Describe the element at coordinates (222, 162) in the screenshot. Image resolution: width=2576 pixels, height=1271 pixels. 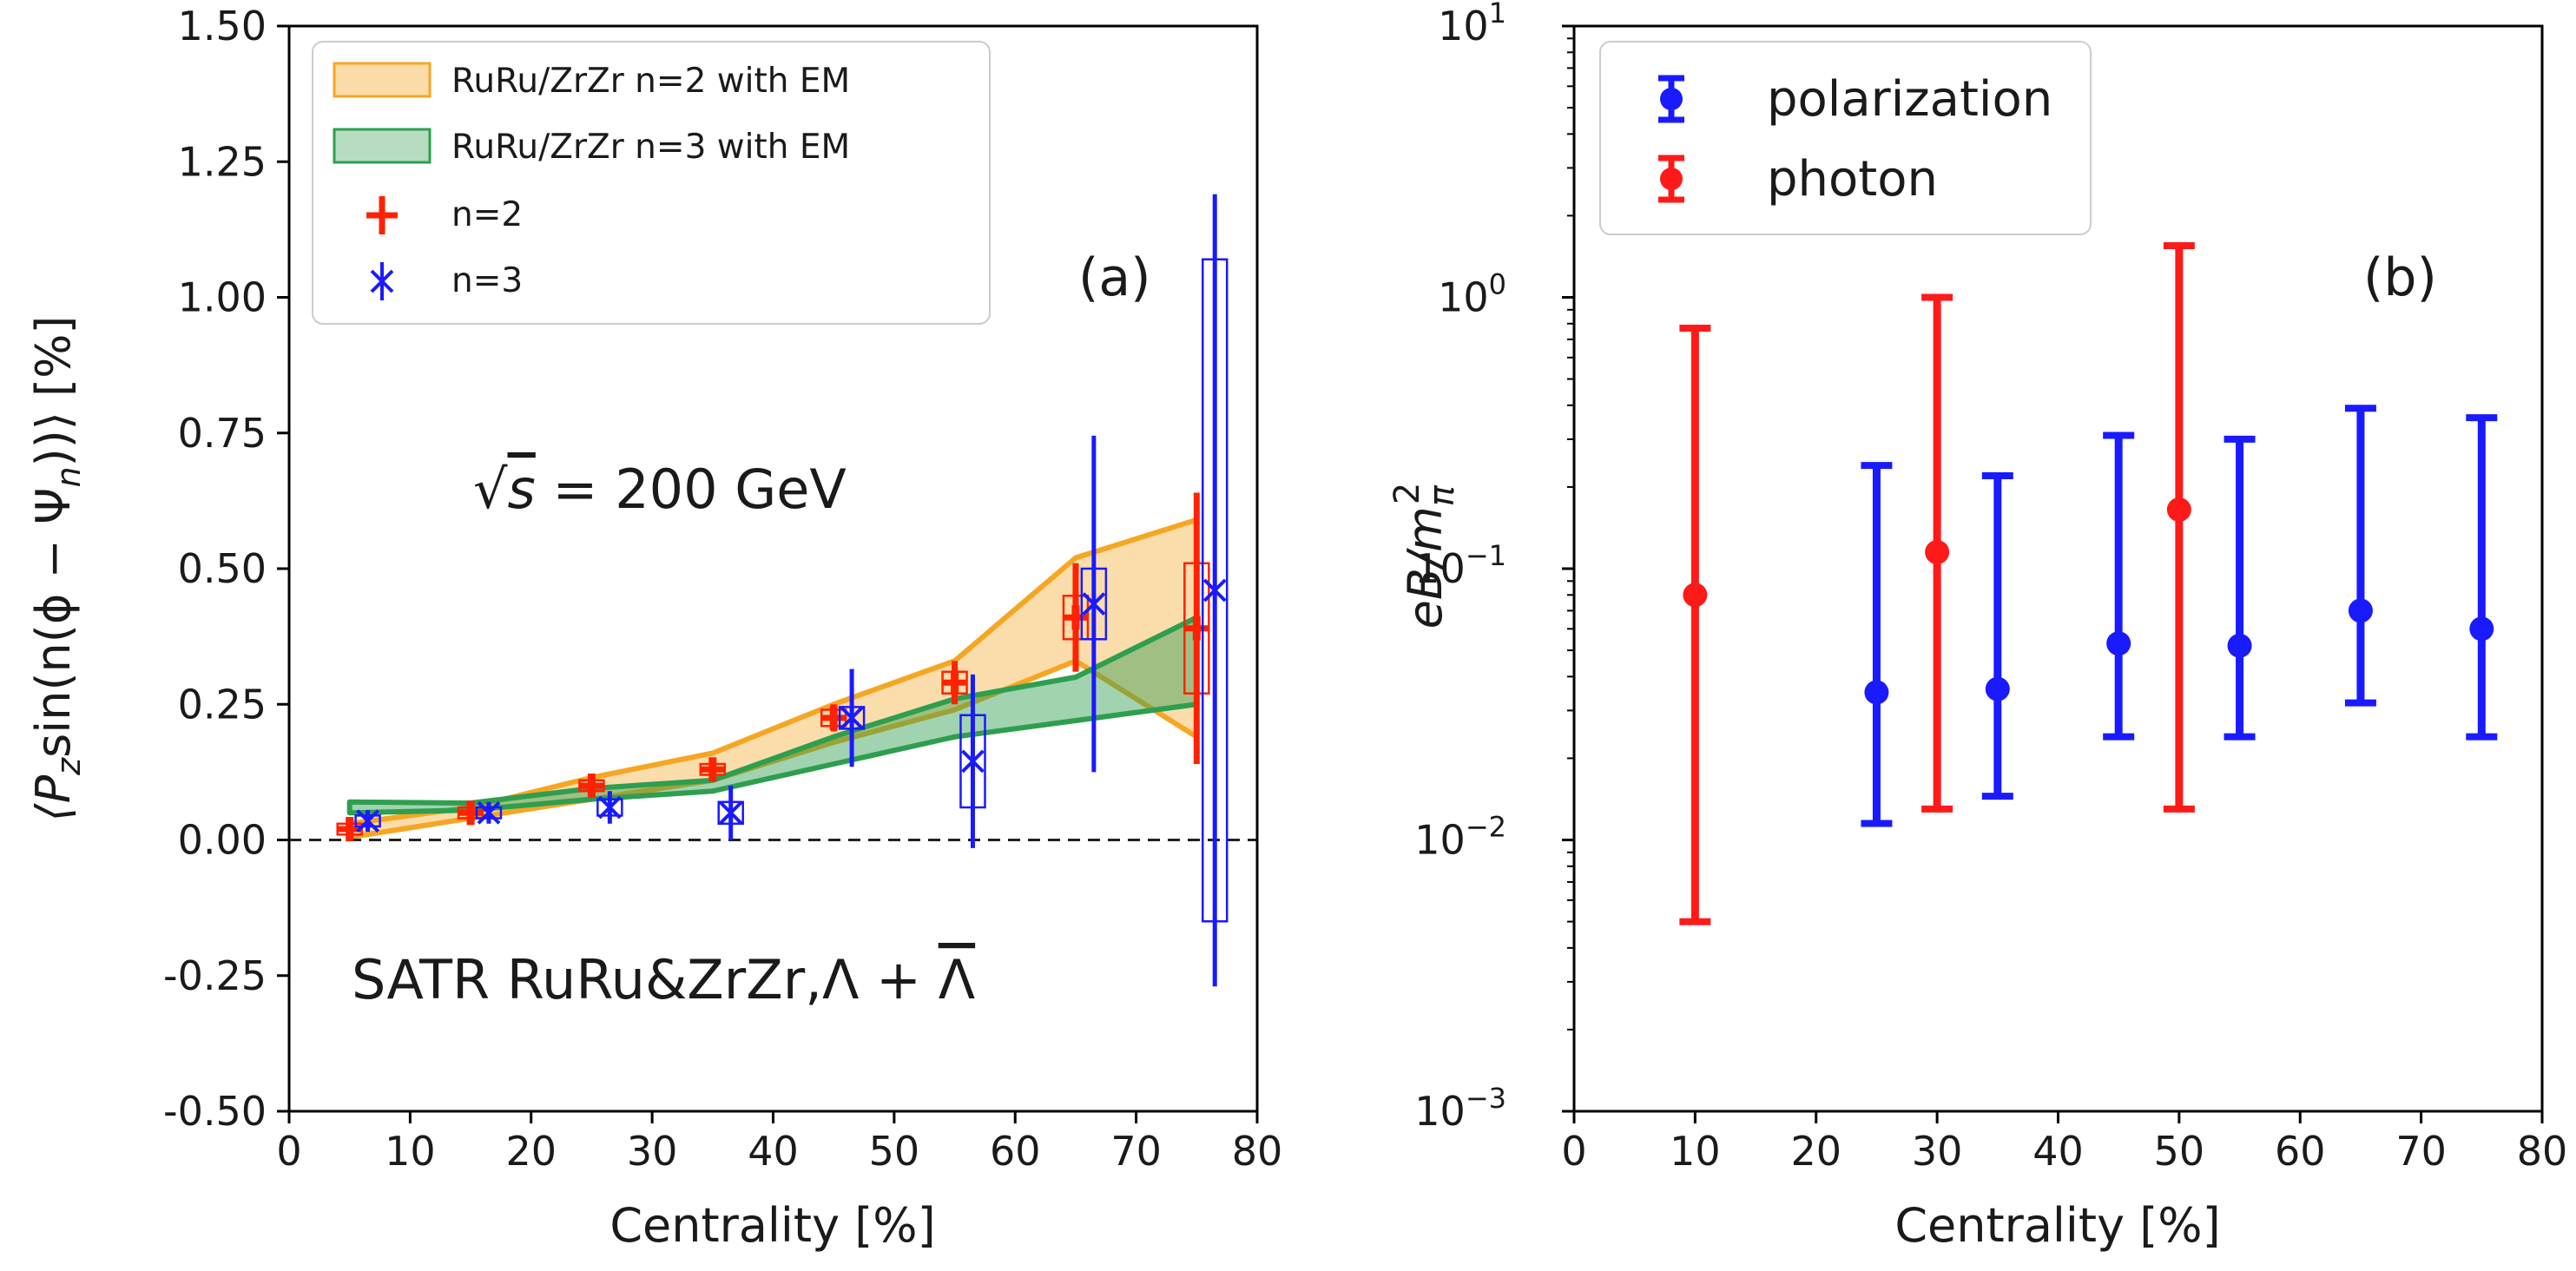
I see `y-tick-label: 1.25` at that location.